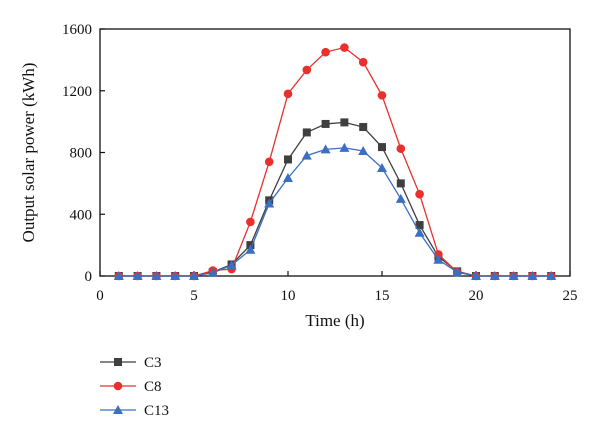  What do you see at coordinates (81, 154) in the screenshot?
I see `y-tick-label: 800` at bounding box center [81, 154].